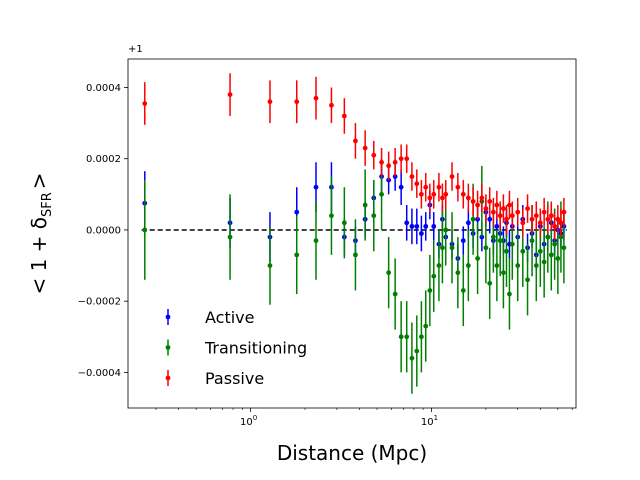  I want to click on legend-active-label: Active, so click(230, 317).